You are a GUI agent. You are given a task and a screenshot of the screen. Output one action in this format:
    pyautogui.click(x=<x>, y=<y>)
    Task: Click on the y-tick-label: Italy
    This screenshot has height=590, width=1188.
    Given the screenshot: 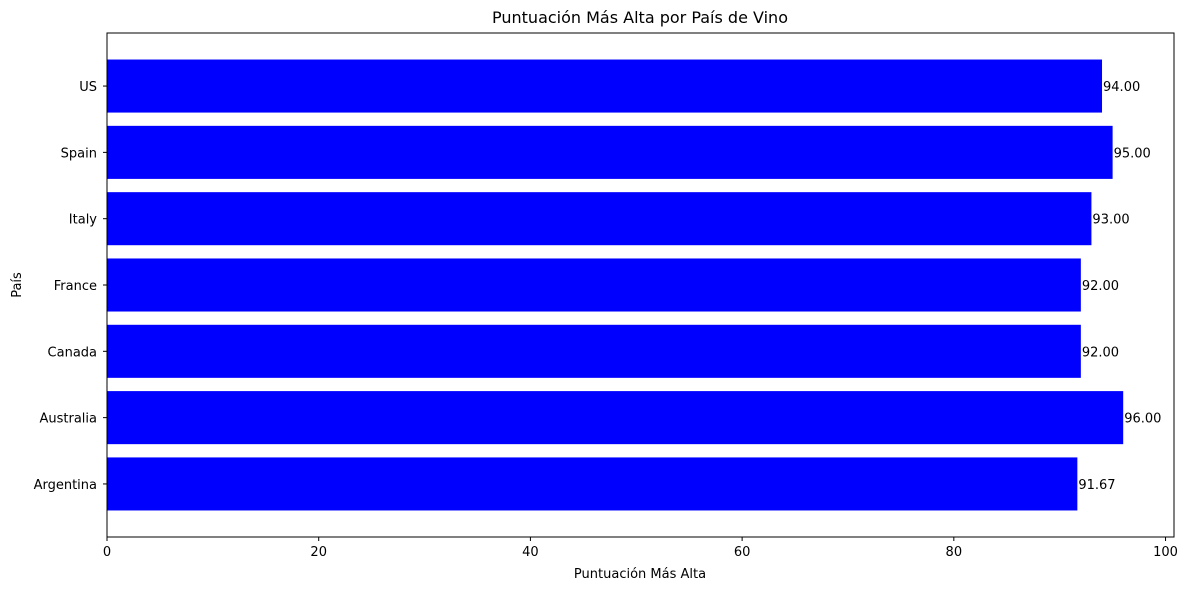 What is the action you would take?
    pyautogui.click(x=83, y=220)
    